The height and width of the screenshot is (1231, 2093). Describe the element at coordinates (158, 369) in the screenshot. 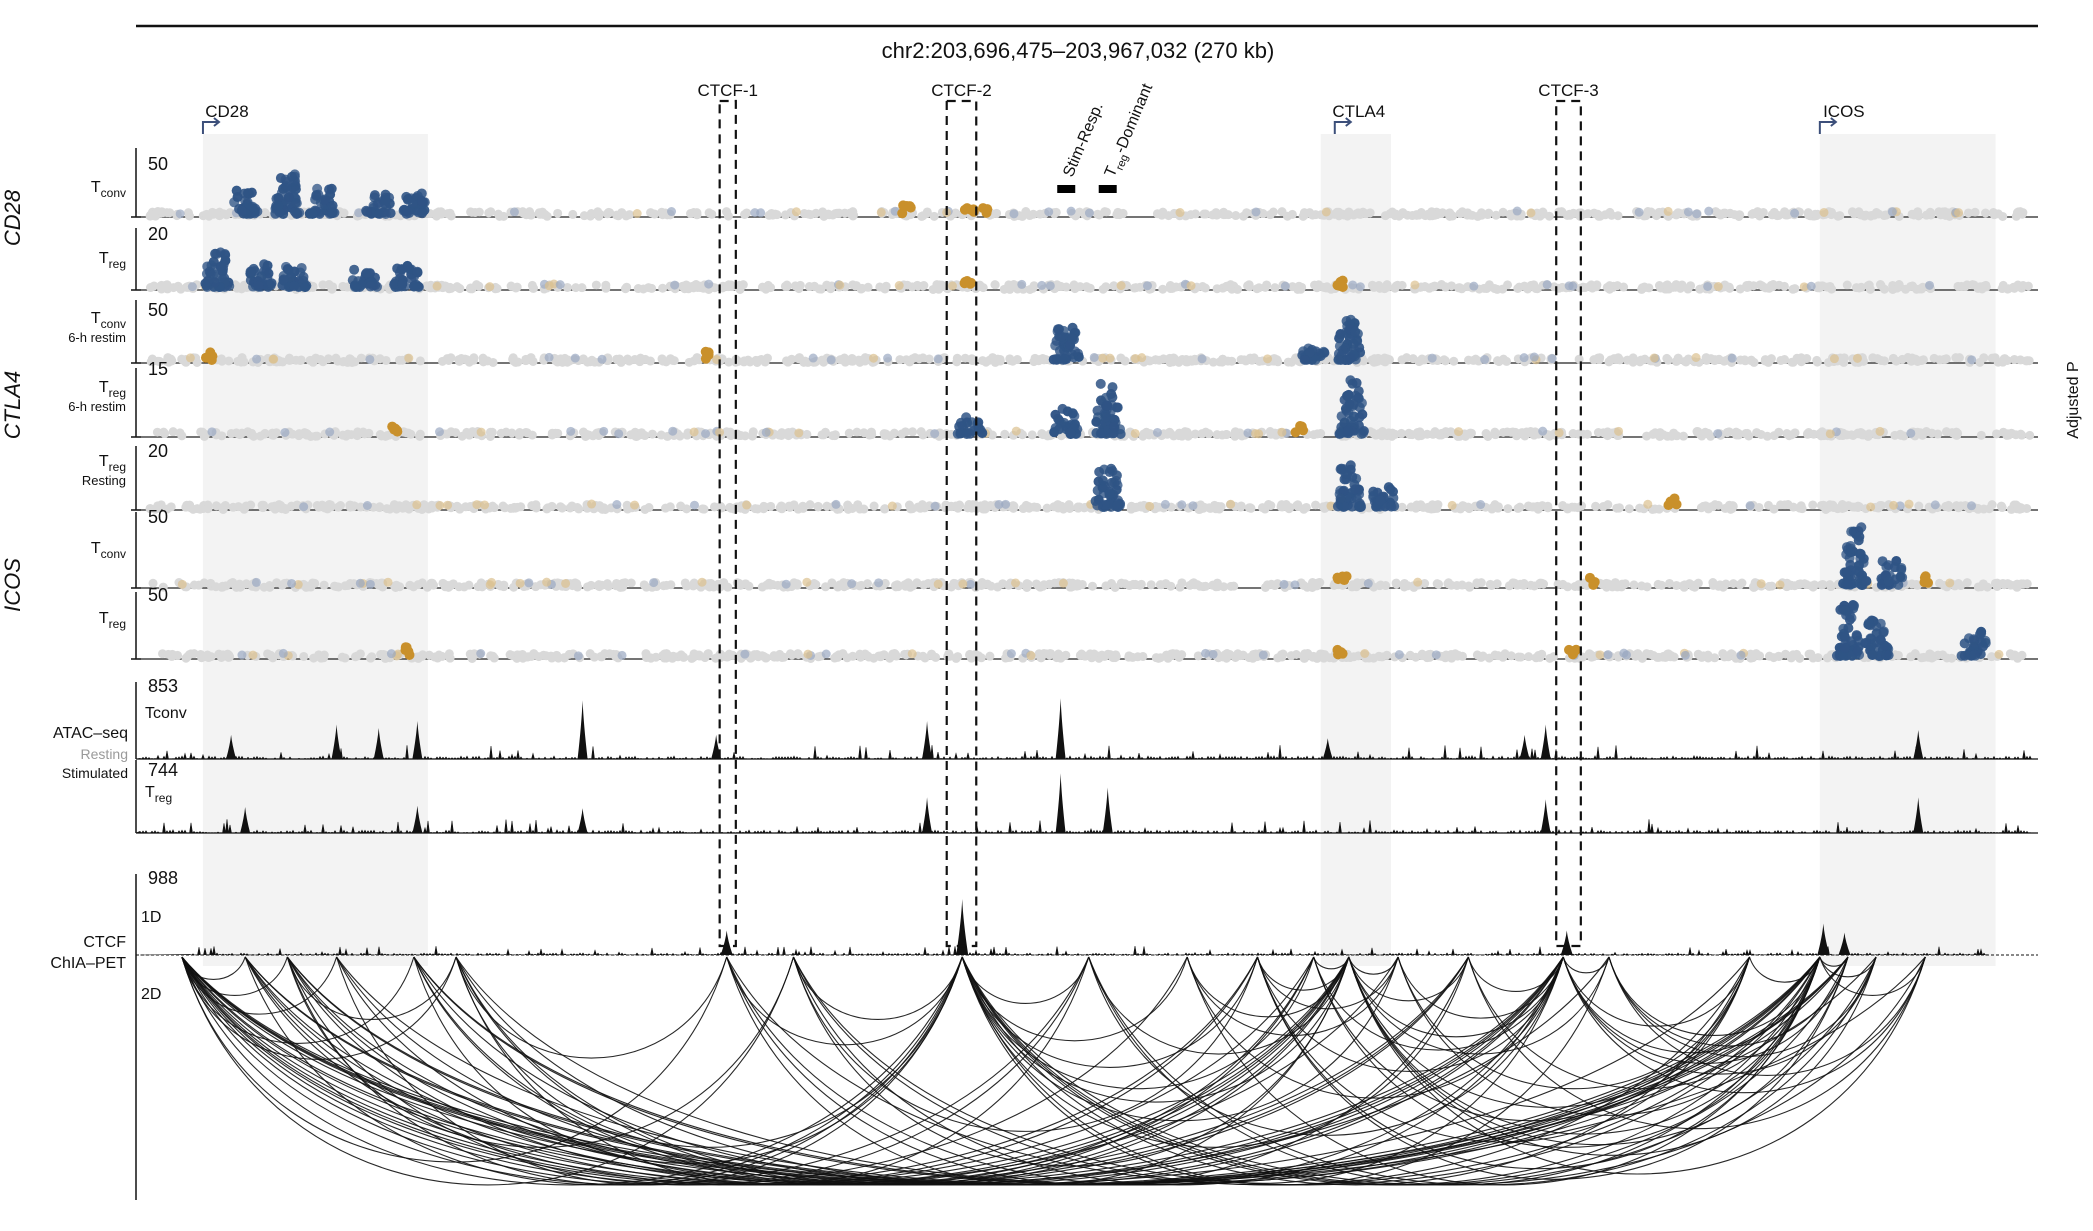

I see `y-max-label: 15` at that location.